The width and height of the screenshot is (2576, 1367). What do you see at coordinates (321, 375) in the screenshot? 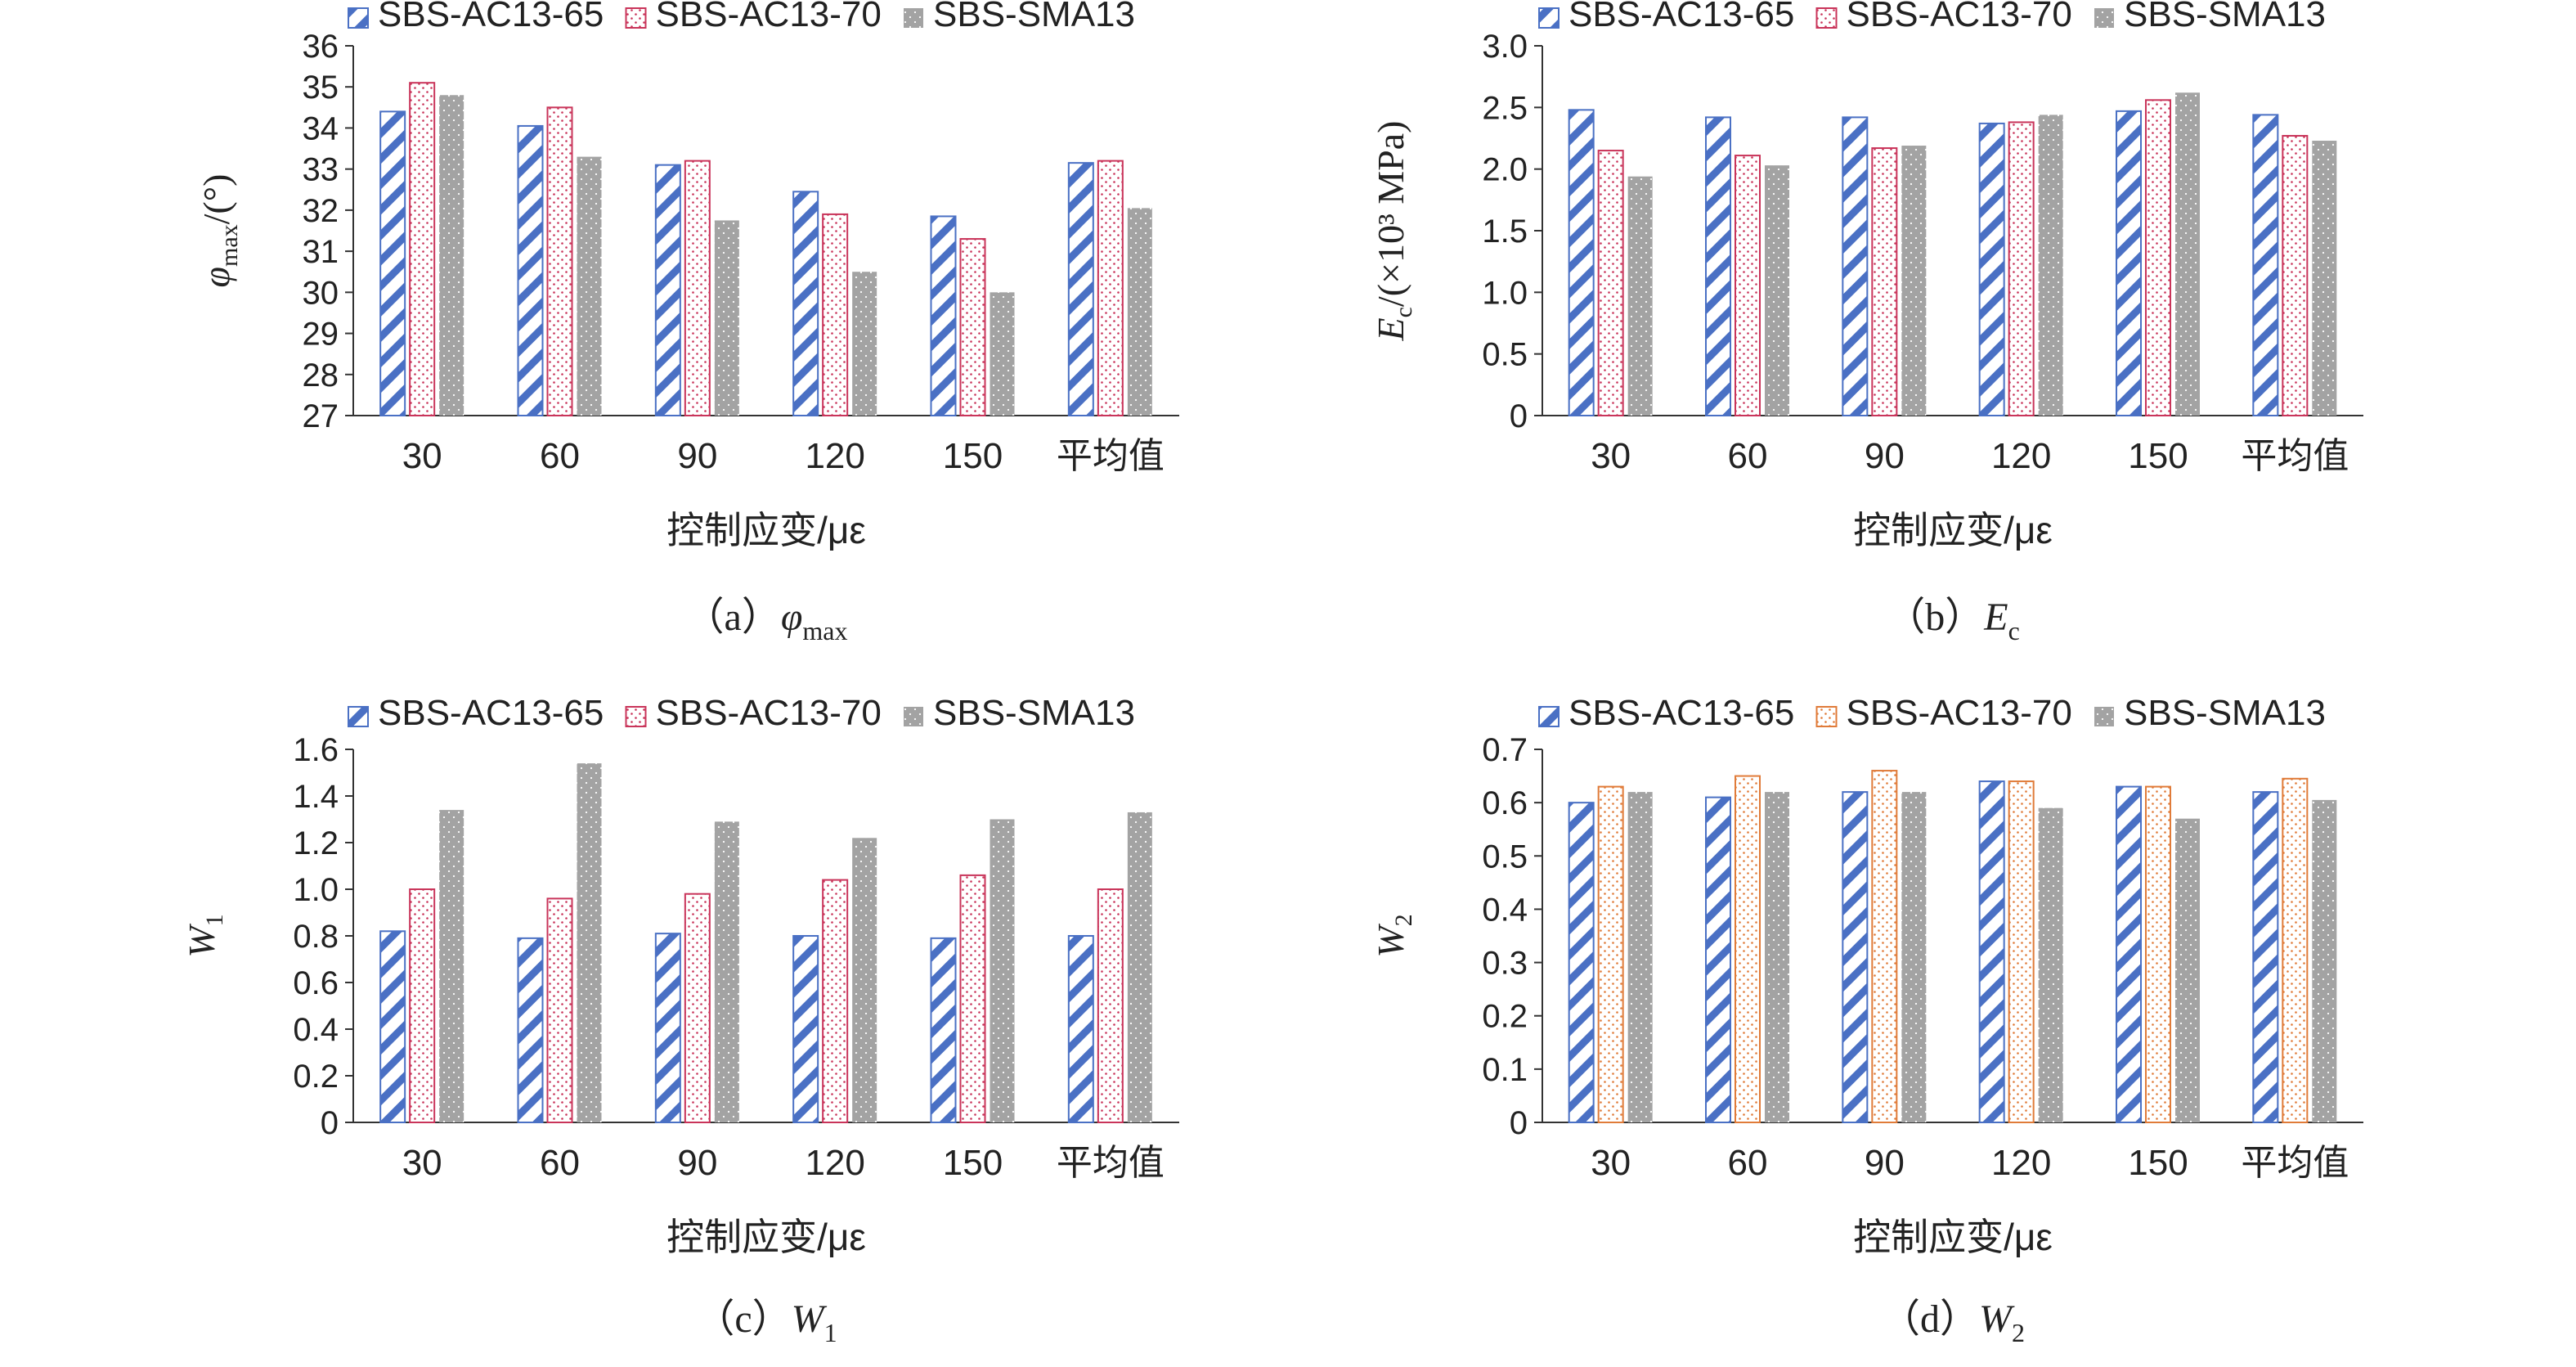
I see `y-tick-label: 28` at bounding box center [321, 375].